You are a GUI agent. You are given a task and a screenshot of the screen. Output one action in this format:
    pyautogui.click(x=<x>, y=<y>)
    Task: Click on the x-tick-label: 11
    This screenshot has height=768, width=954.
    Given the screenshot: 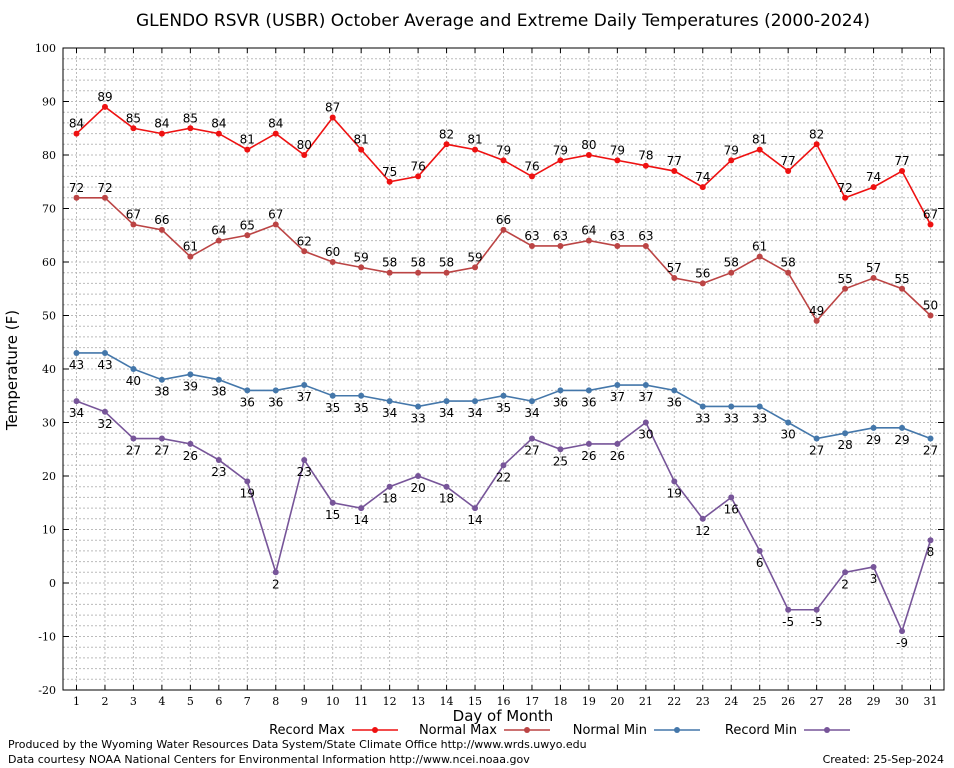 What is the action you would take?
    pyautogui.click(x=361, y=701)
    